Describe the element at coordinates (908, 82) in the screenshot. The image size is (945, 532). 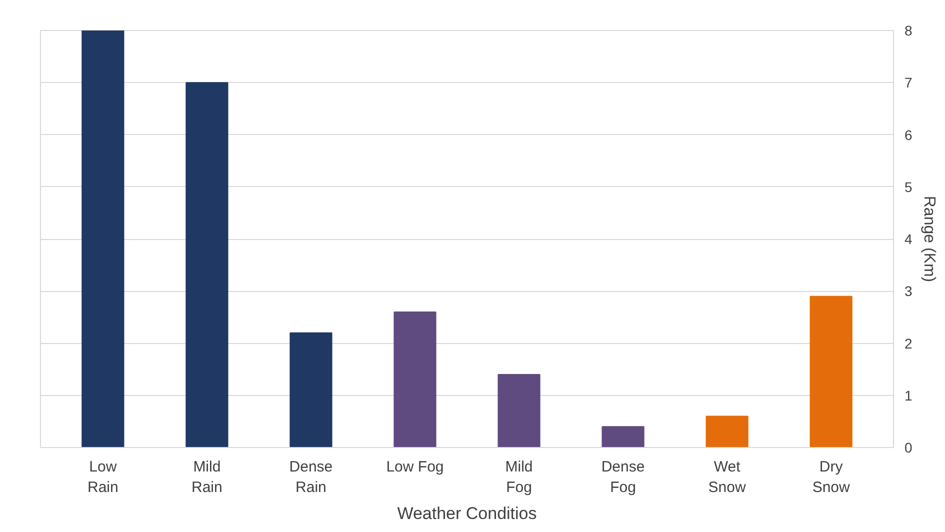
I see `y-tick-label: 7` at that location.